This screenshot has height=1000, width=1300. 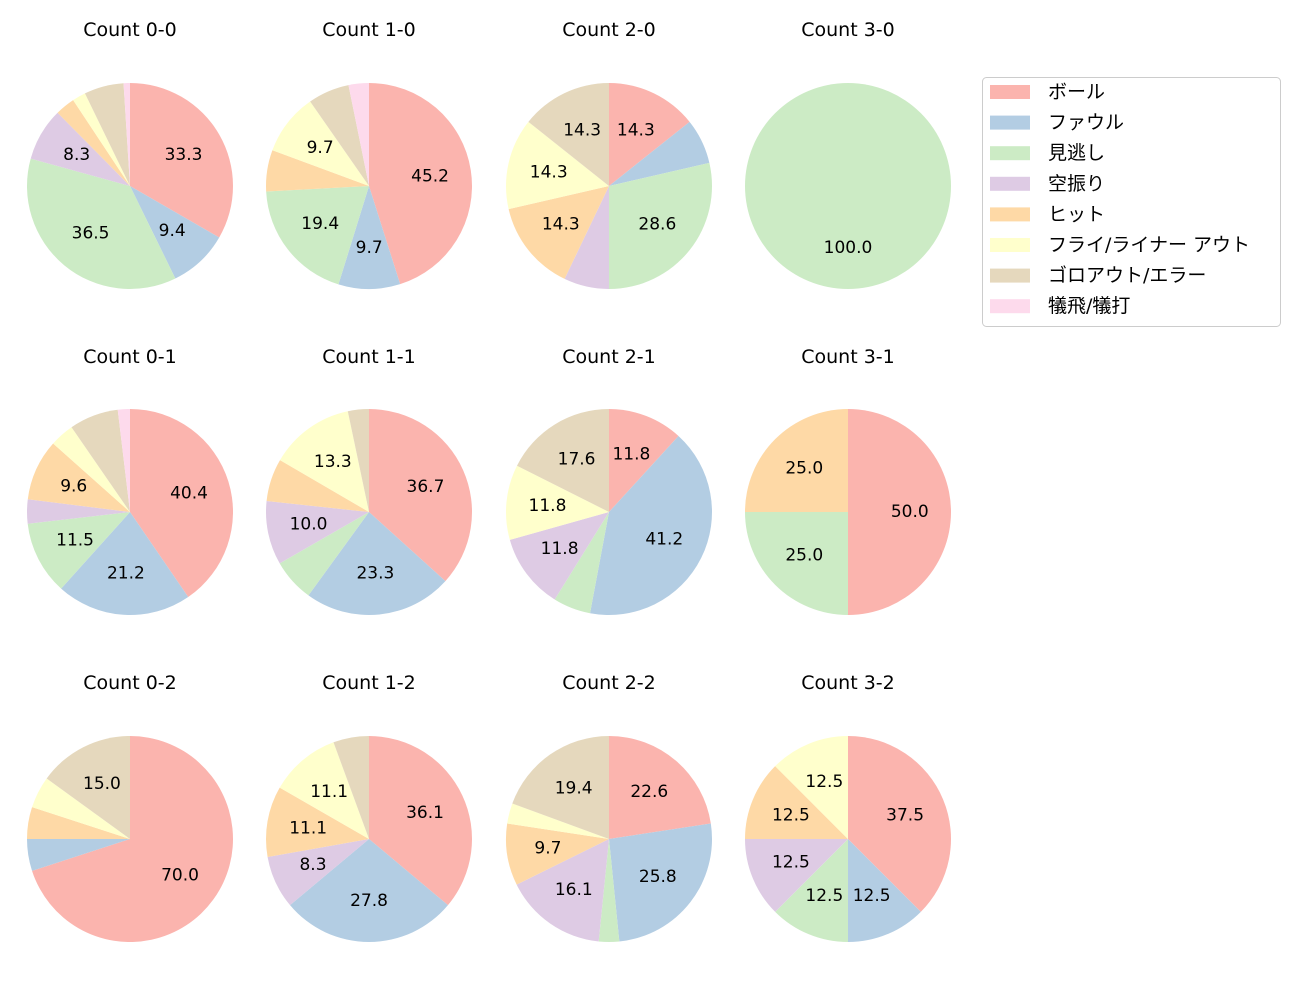 I want to click on slice-label: 25.0, so click(x=804, y=468).